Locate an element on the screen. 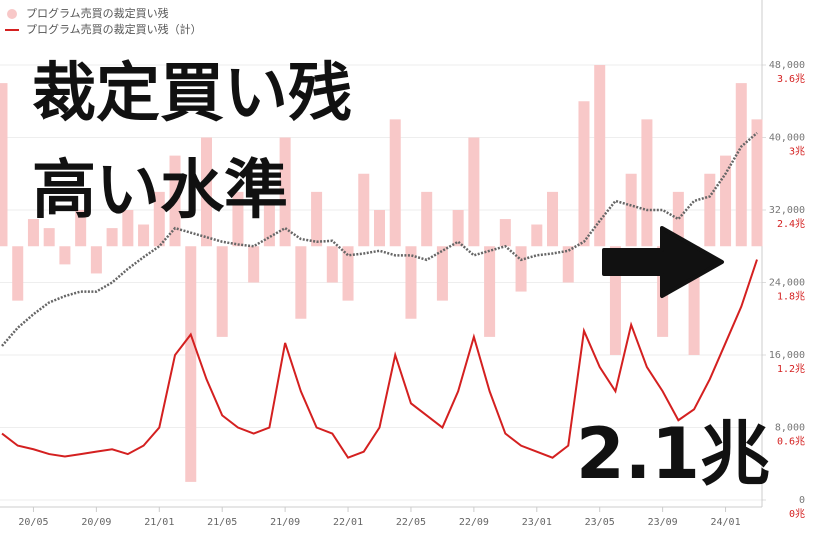 This screenshot has width=816, height=548. legend-label: プログラム売買の裁定買い残（計） is located at coordinates (114, 29).